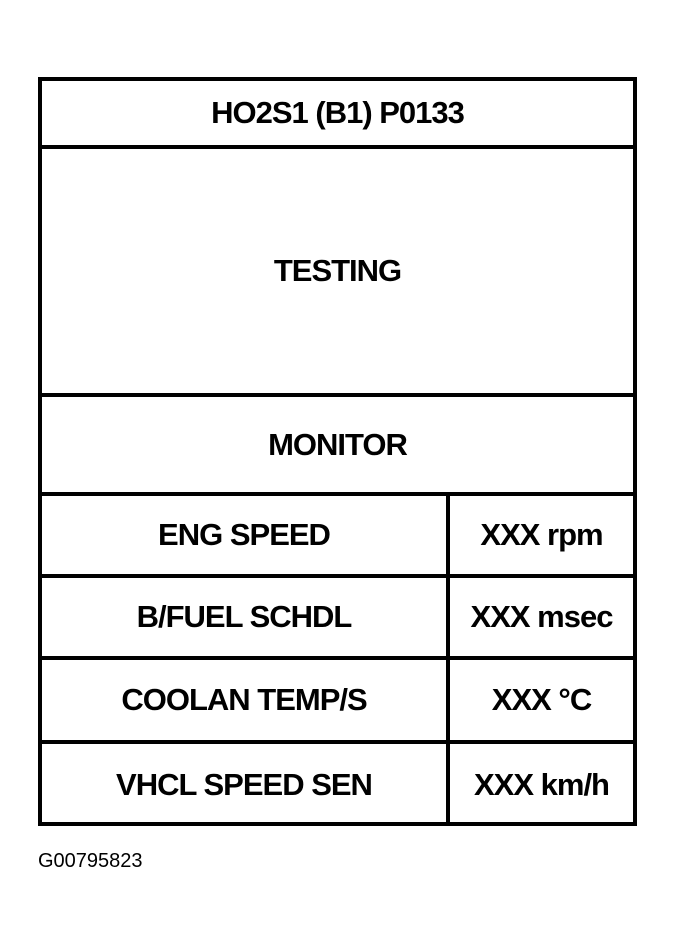 The width and height of the screenshot is (679, 947). I want to click on row-label: COOLAN TEMP/S, so click(244, 699).